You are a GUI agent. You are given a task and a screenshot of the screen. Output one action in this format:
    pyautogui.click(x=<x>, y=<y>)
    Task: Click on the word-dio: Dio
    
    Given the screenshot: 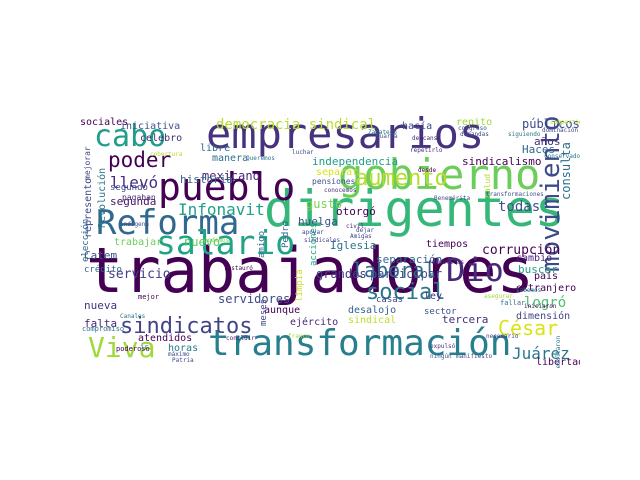 What is the action you would take?
    pyautogui.click(x=475, y=270)
    